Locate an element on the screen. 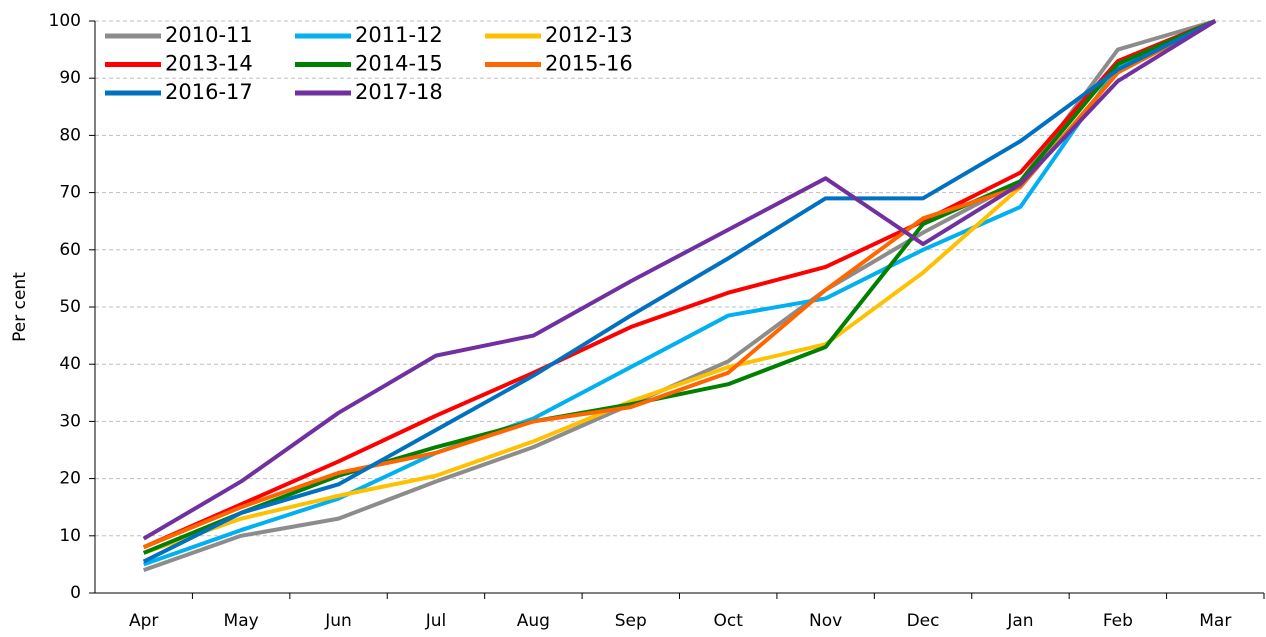  x-tick-label: Nov is located at coordinates (825, 621).